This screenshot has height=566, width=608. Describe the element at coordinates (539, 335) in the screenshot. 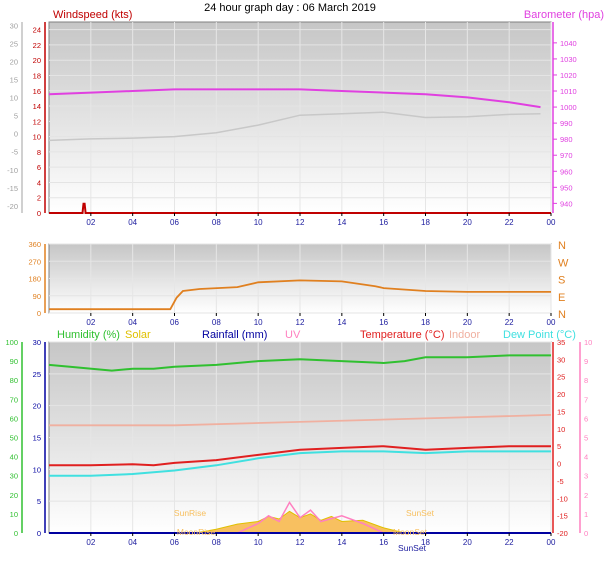

I see `dewpoint-legend: Dew Point (°C)` at that location.